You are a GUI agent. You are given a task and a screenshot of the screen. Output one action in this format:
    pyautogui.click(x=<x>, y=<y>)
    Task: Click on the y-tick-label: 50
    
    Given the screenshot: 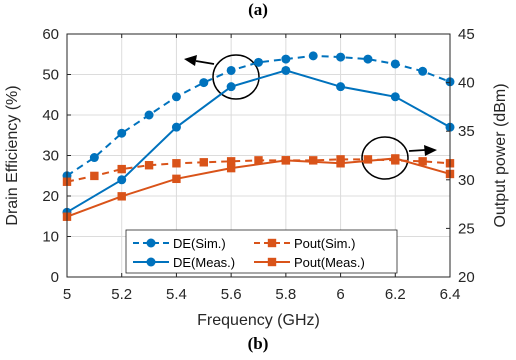 What is the action you would take?
    pyautogui.click(x=50, y=75)
    